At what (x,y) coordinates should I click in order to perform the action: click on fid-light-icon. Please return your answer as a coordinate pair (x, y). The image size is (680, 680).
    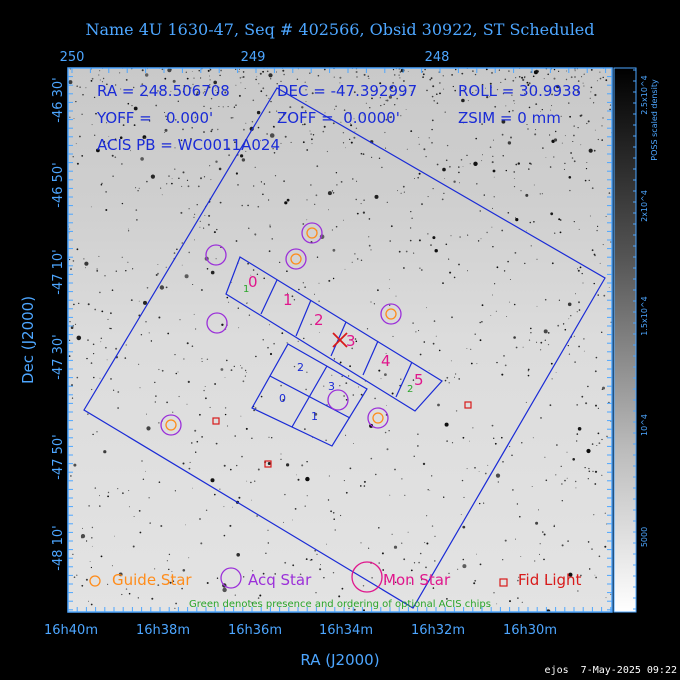
    Looking at the image, I should click on (216, 421).